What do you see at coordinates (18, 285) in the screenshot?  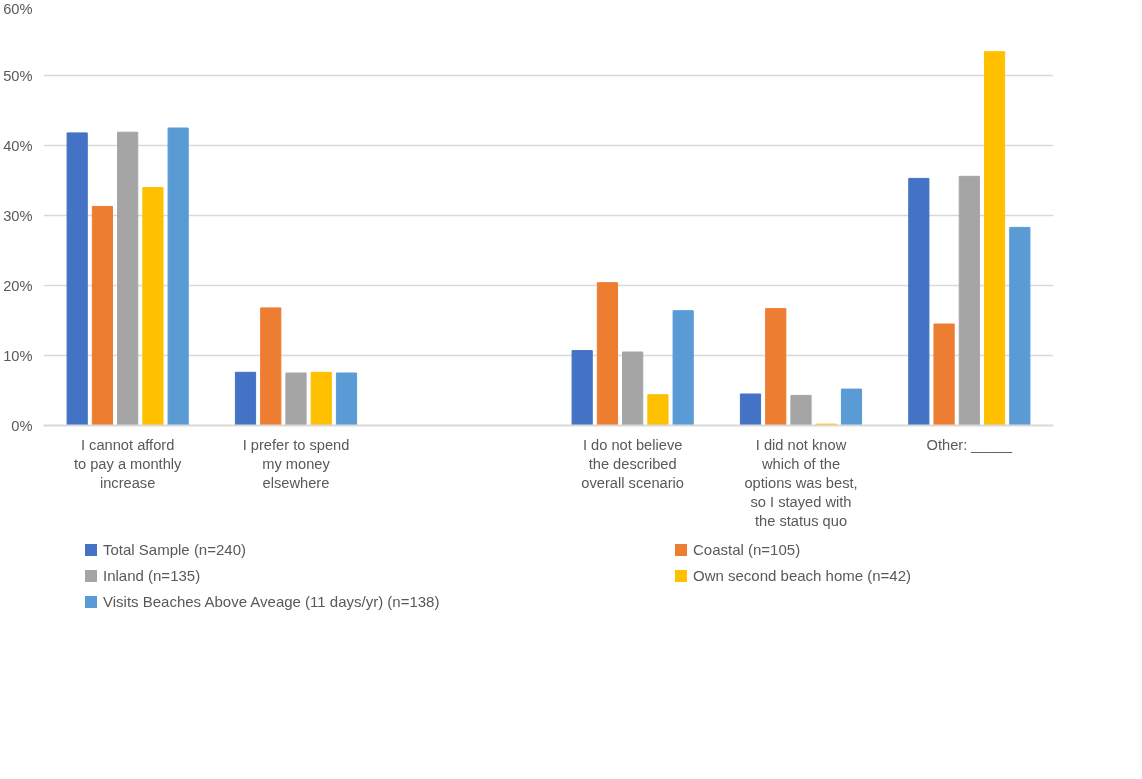 I see `y-tick-label: 20%` at bounding box center [18, 285].